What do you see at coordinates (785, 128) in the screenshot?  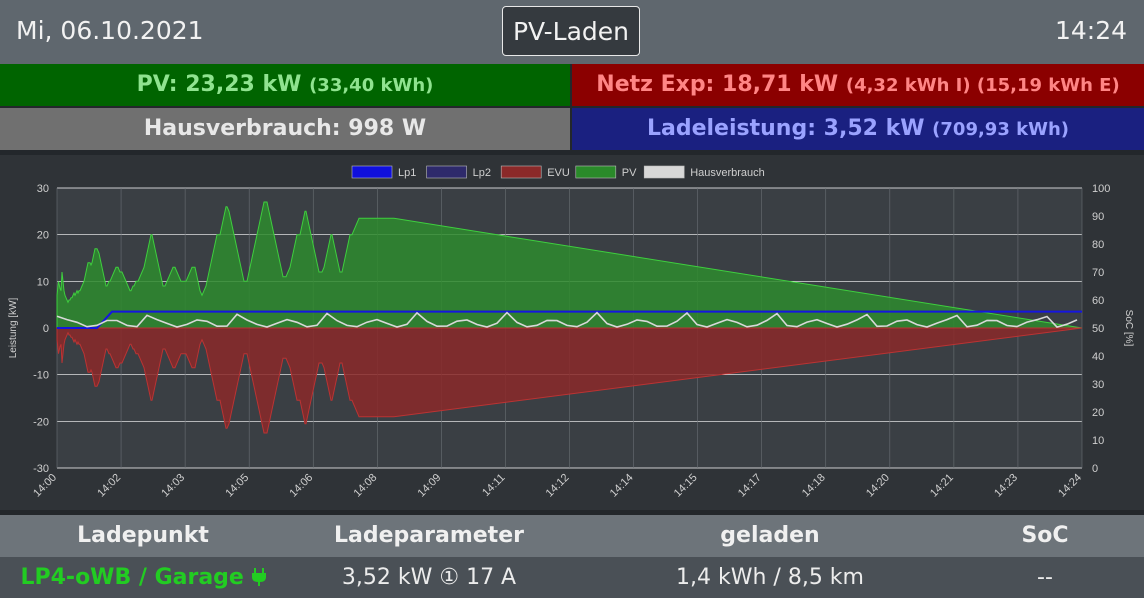 I see `charging-power: Ladeleistung: 3,52 kW` at bounding box center [785, 128].